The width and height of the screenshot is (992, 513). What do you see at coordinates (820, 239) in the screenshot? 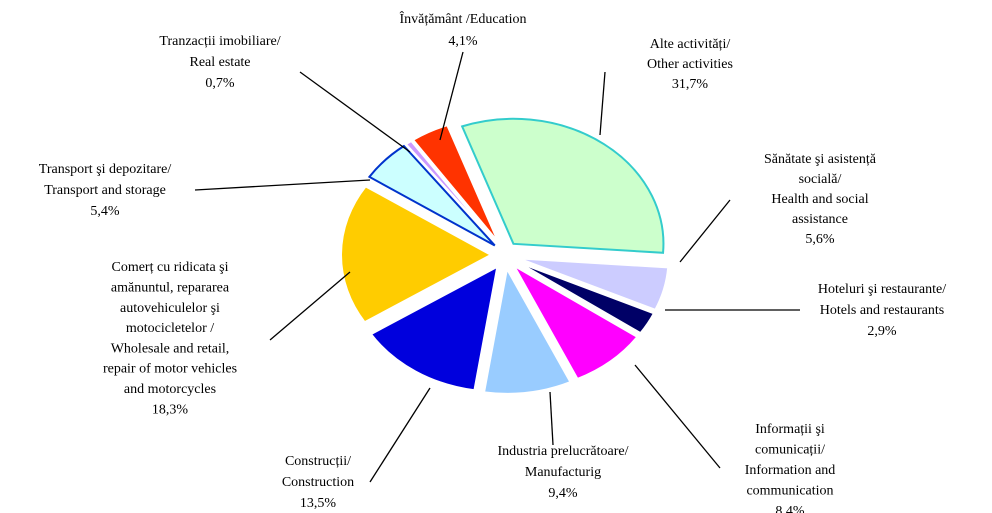
I see `value-label: 5,6%` at bounding box center [820, 239].